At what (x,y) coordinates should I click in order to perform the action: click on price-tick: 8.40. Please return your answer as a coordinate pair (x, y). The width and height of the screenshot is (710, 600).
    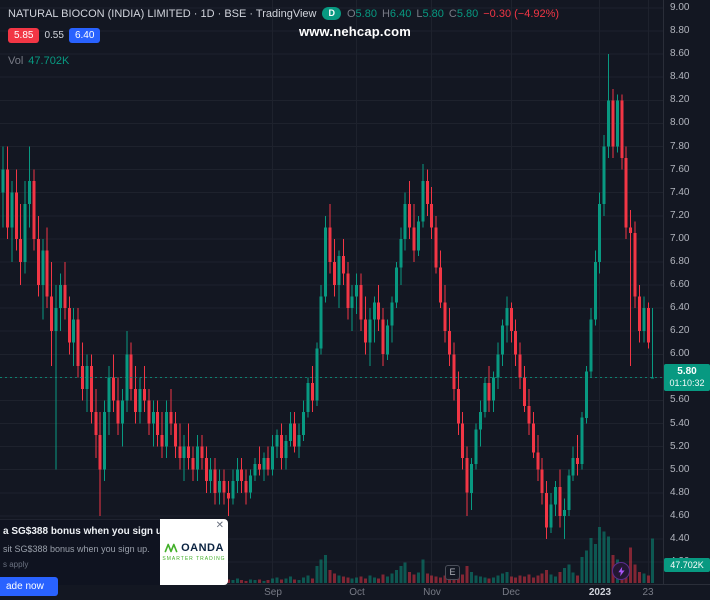
    Looking at the image, I should click on (680, 76).